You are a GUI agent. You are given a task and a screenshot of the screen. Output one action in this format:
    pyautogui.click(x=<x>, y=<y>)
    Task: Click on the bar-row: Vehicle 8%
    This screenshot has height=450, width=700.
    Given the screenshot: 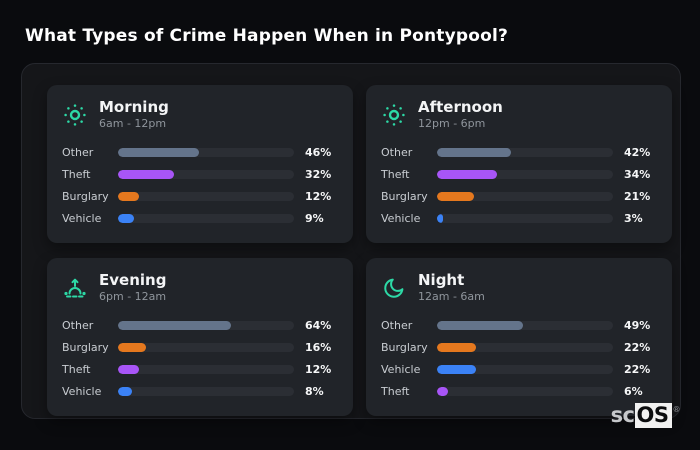 What is the action you would take?
    pyautogui.click(x=200, y=391)
    